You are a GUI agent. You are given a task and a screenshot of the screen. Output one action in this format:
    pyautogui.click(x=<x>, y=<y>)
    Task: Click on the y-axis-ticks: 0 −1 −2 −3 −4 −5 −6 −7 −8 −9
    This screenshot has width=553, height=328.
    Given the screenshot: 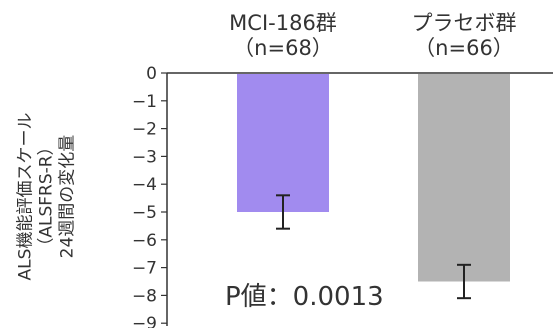 What is the action you would take?
    pyautogui.click(x=149, y=196)
    